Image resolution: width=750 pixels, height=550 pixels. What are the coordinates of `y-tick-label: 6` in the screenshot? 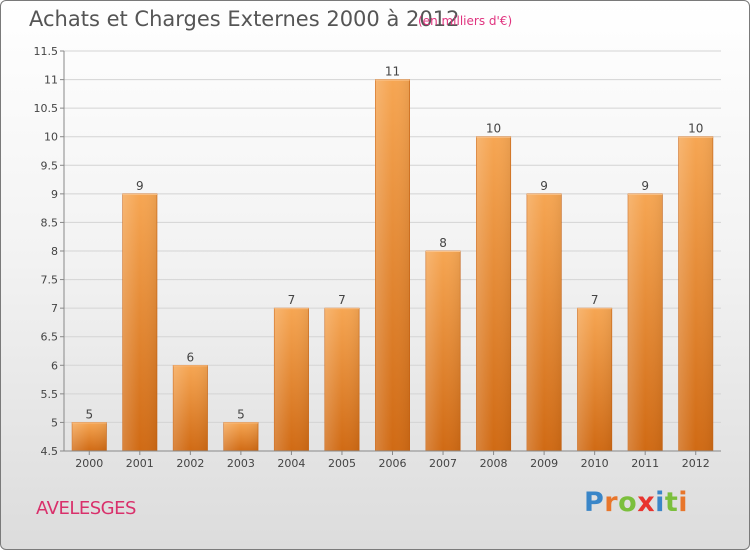 It's located at (54, 365).